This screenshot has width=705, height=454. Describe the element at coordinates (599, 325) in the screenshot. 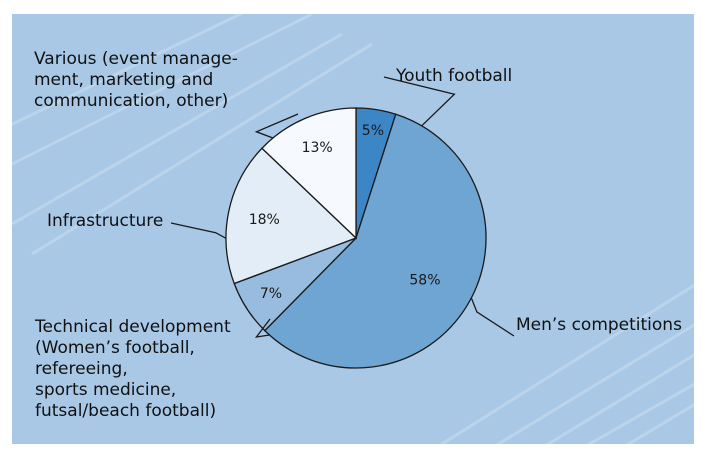

I see `slice-label-mens-competitions: Men’s competitions` at that location.